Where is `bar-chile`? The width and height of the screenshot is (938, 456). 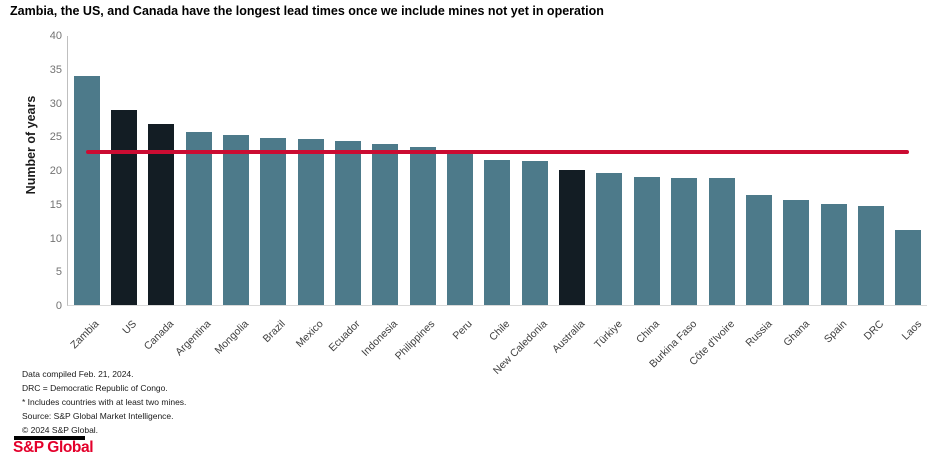
bar-chile is located at coordinates (497, 232).